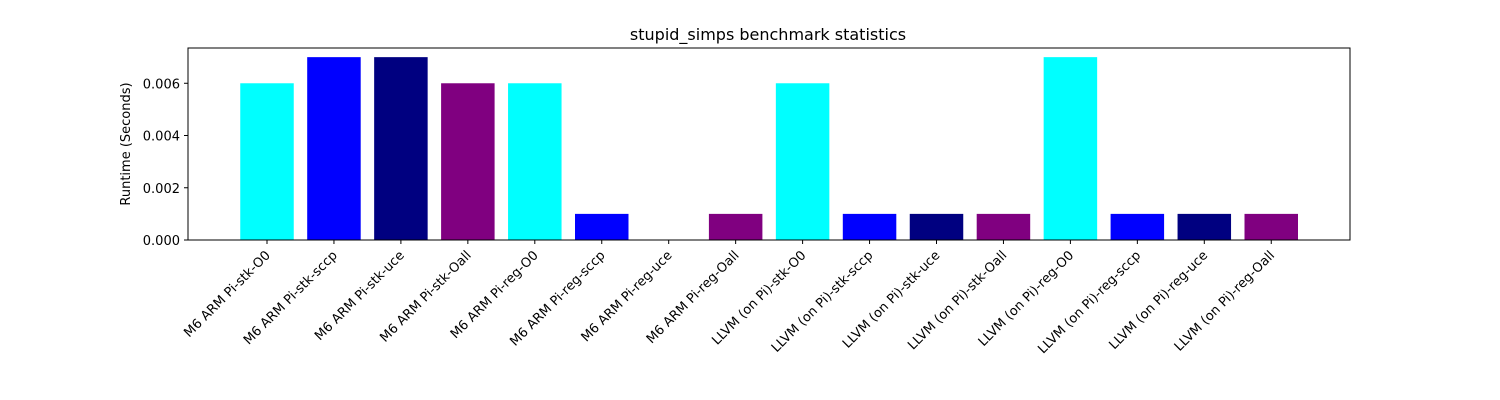 The image size is (1500, 400). I want to click on y-tick-label: 0.002, so click(161, 189).